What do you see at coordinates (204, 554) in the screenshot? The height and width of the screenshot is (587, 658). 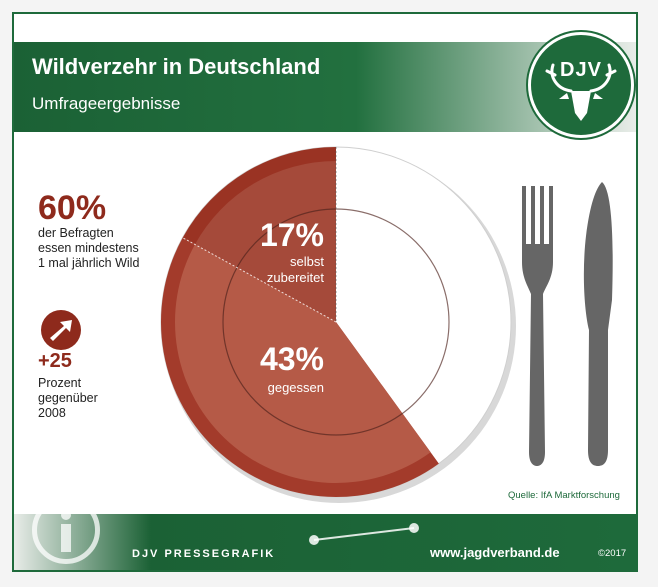 I see `footer-press-label: DJV PRESSEGRAFIK` at bounding box center [204, 554].